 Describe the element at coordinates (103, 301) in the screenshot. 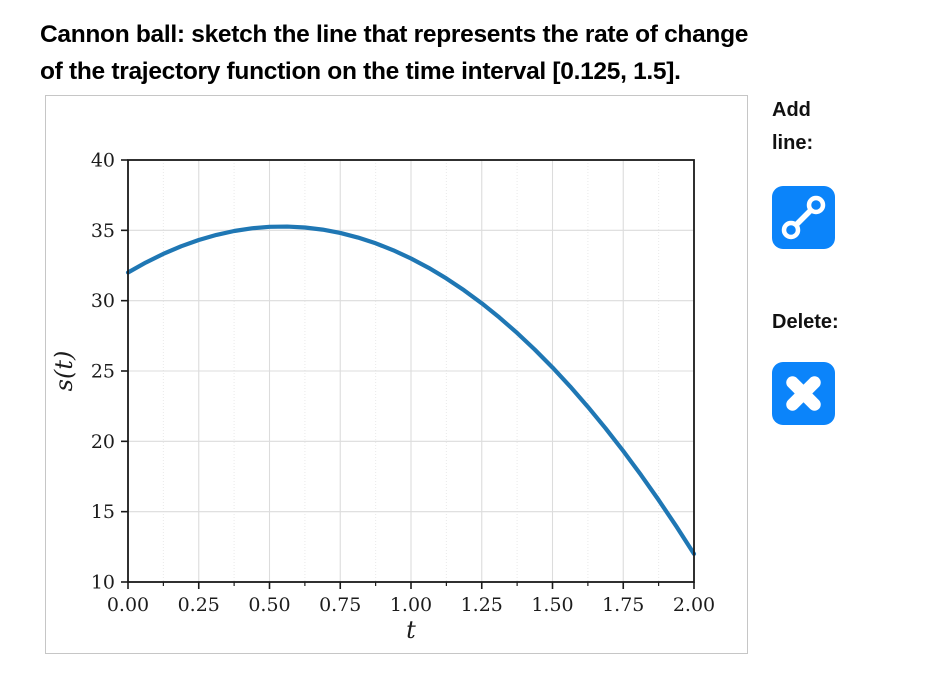

I see `y-tick-label: 30` at that location.